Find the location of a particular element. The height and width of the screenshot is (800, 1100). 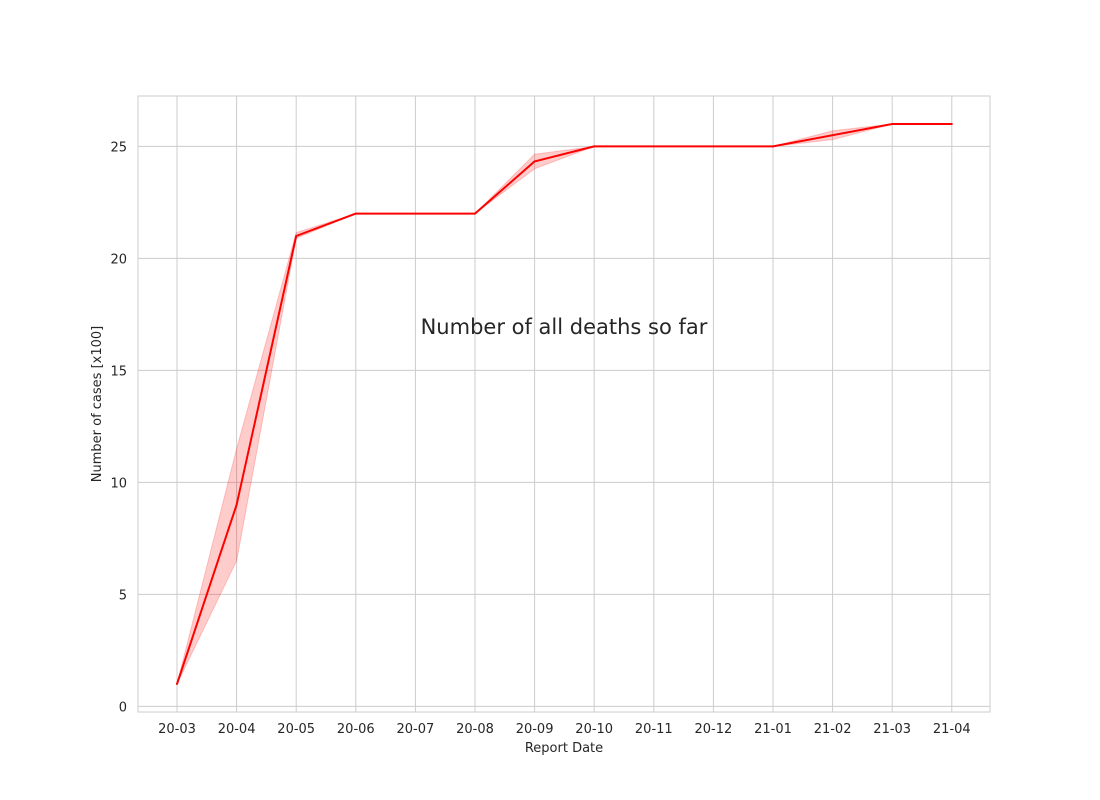

x-tick-label: 21-04 is located at coordinates (952, 729).